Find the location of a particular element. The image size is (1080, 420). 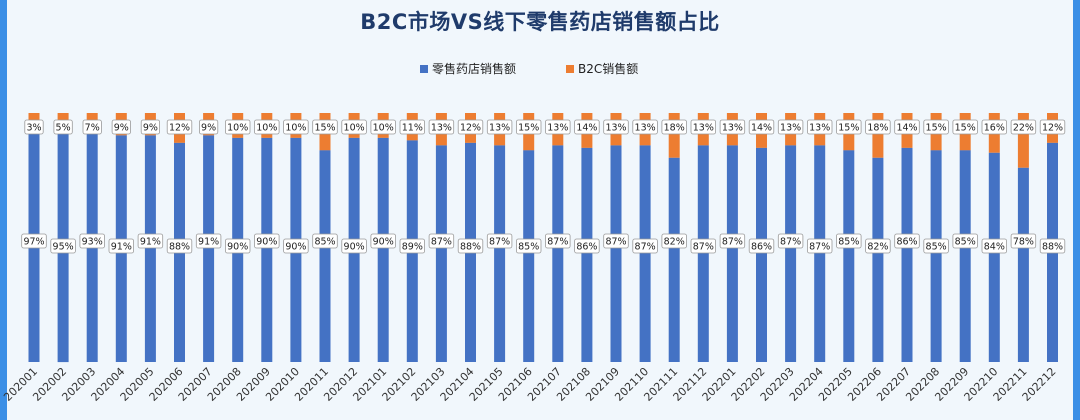

data-label-retail-202205: 85% is located at coordinates (848, 242).